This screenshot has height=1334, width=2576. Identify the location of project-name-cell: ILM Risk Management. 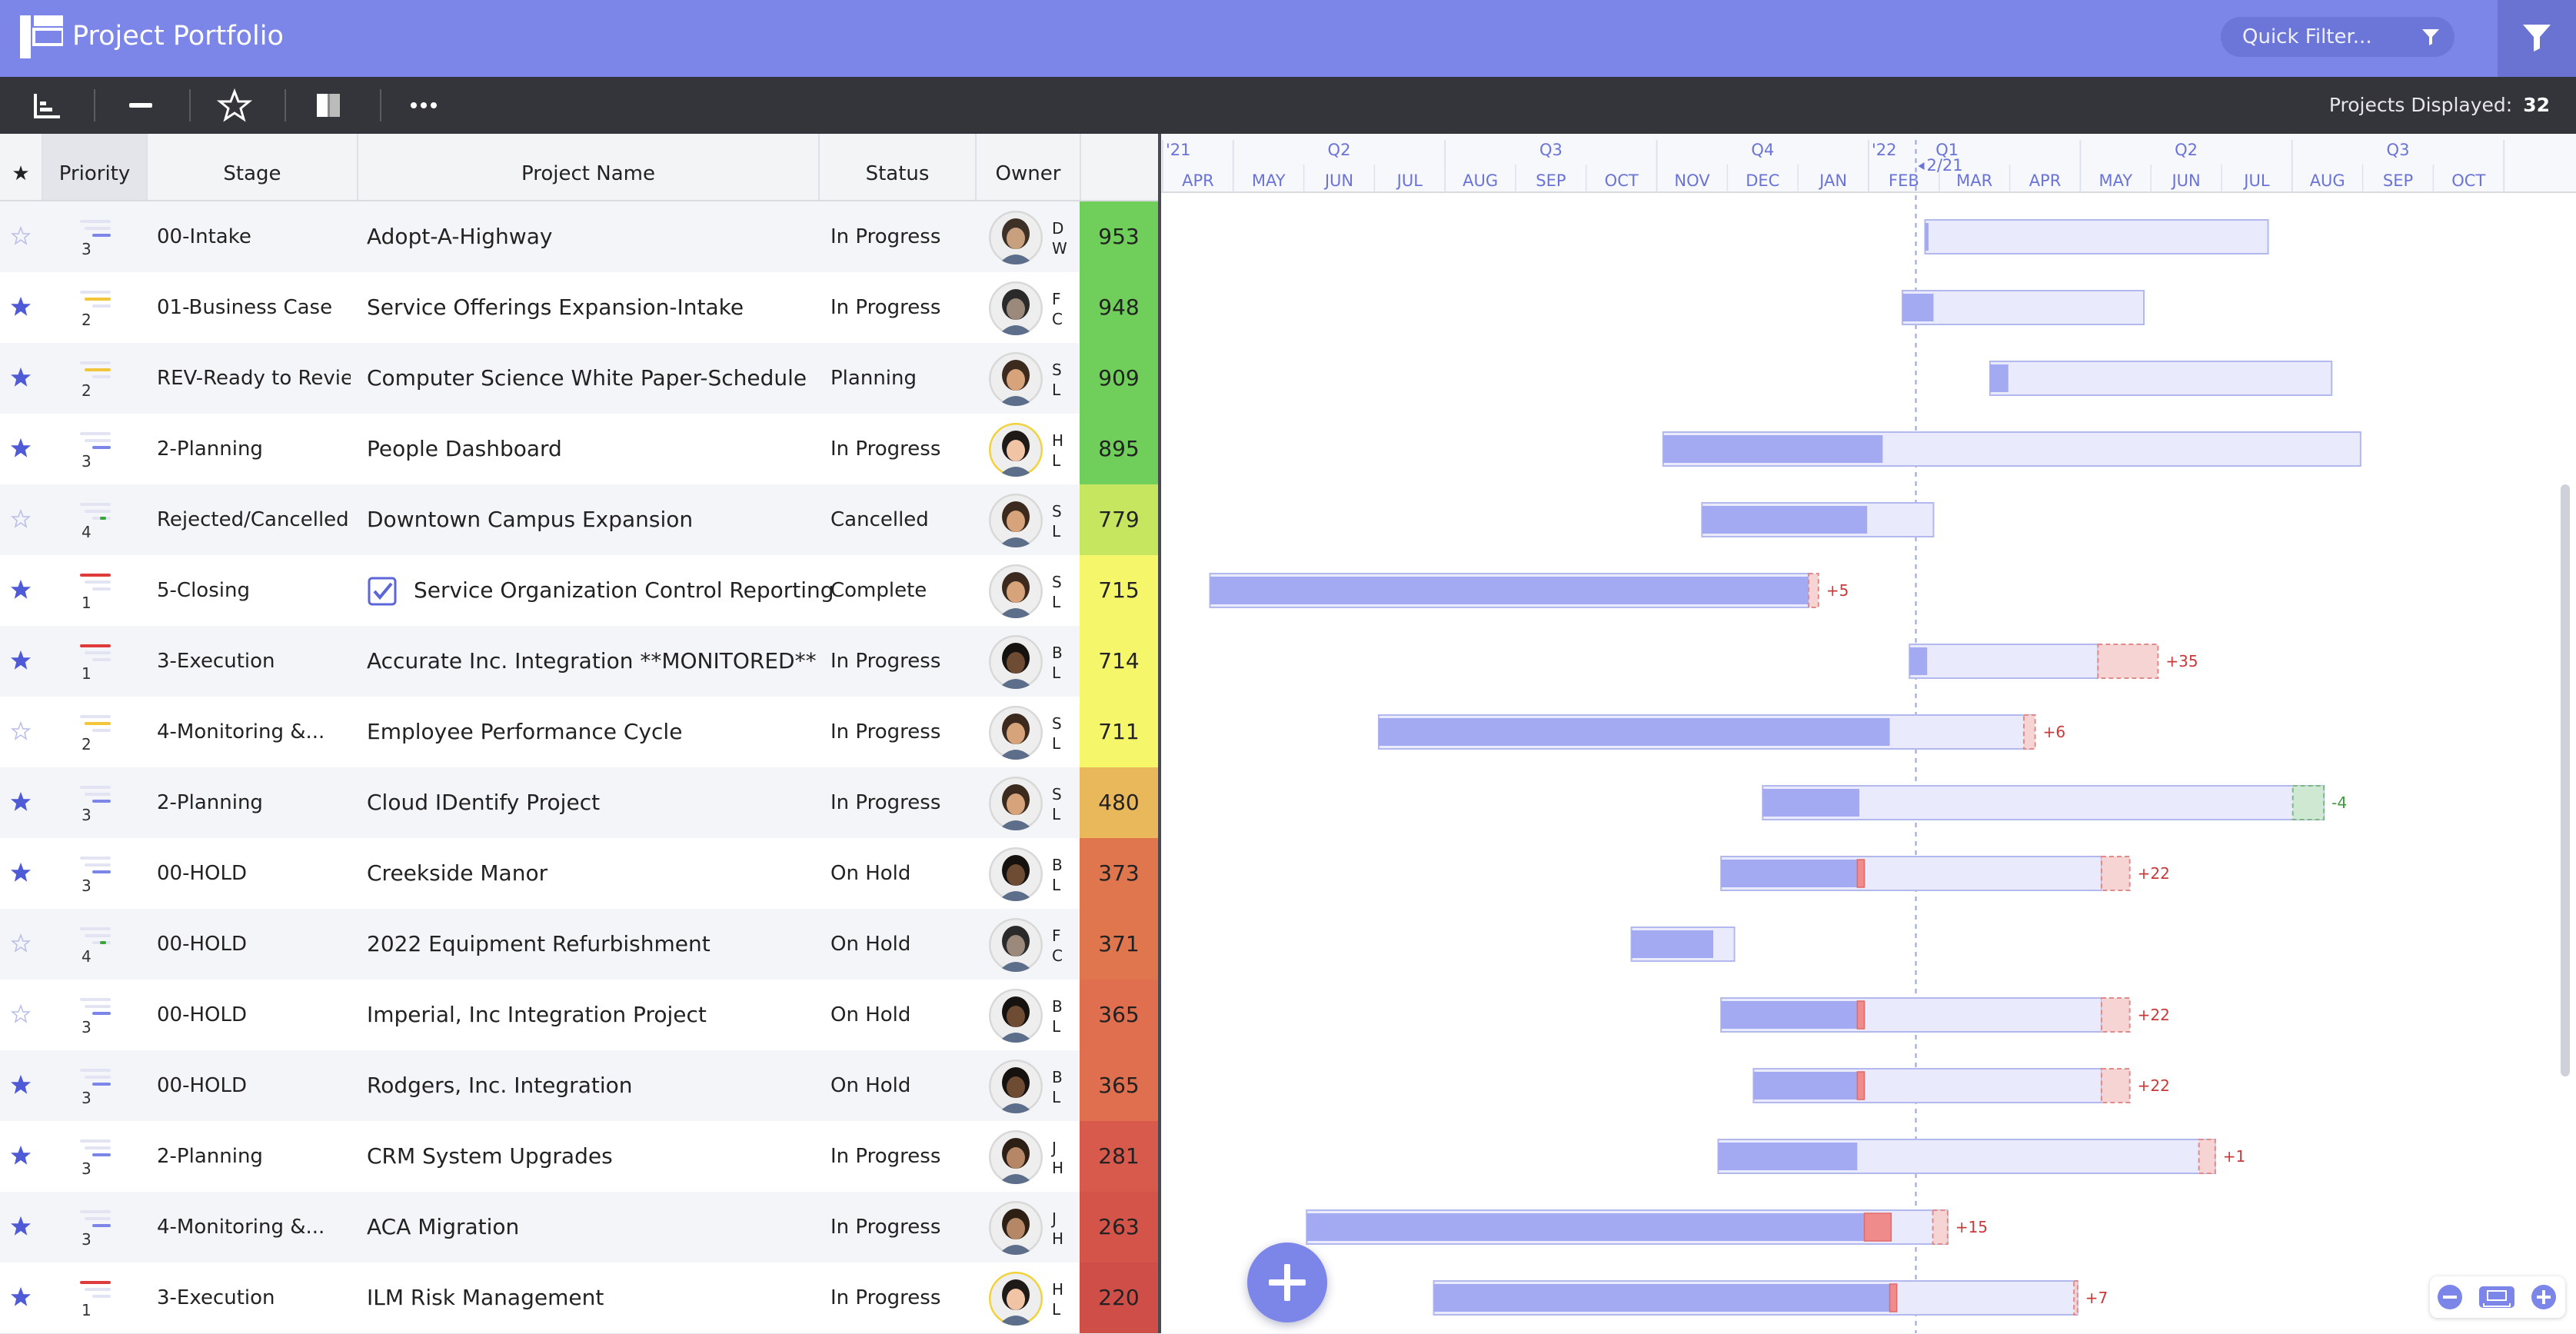
(486, 1297).